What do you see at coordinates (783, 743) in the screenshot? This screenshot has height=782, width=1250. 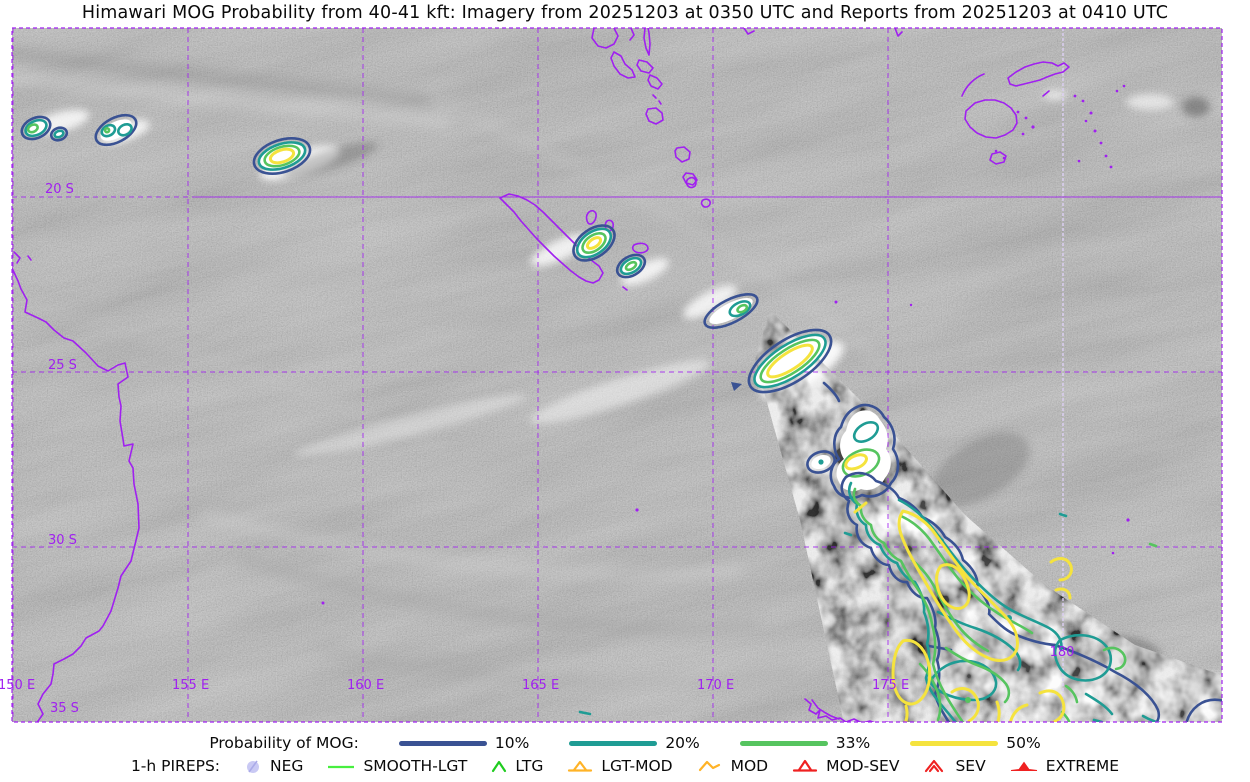 I see `line-33pct-icon` at bounding box center [783, 743].